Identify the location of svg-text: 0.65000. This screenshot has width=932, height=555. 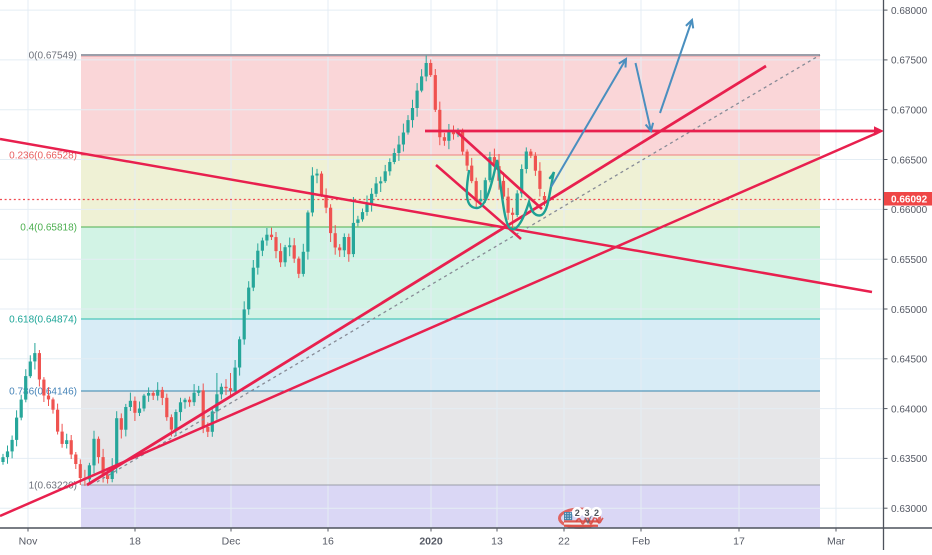
(909, 310).